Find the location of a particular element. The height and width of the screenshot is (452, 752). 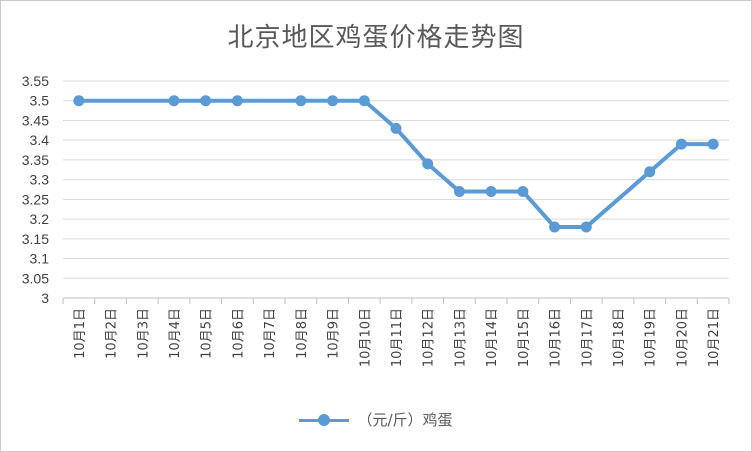

x-tick-label: 10月19日 is located at coordinates (651, 337).